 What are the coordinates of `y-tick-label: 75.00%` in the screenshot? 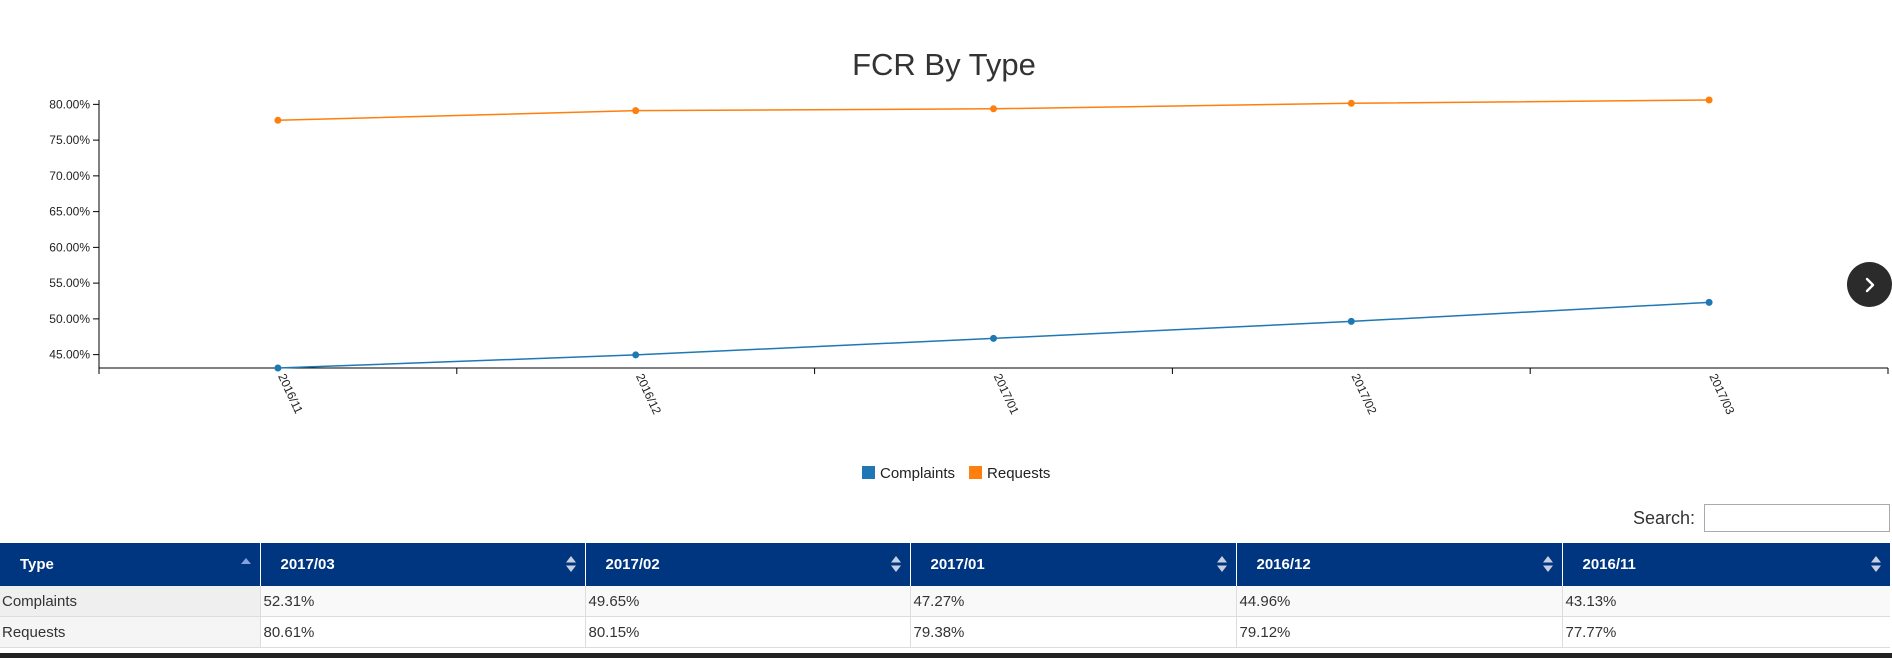 It's located at (69, 140).